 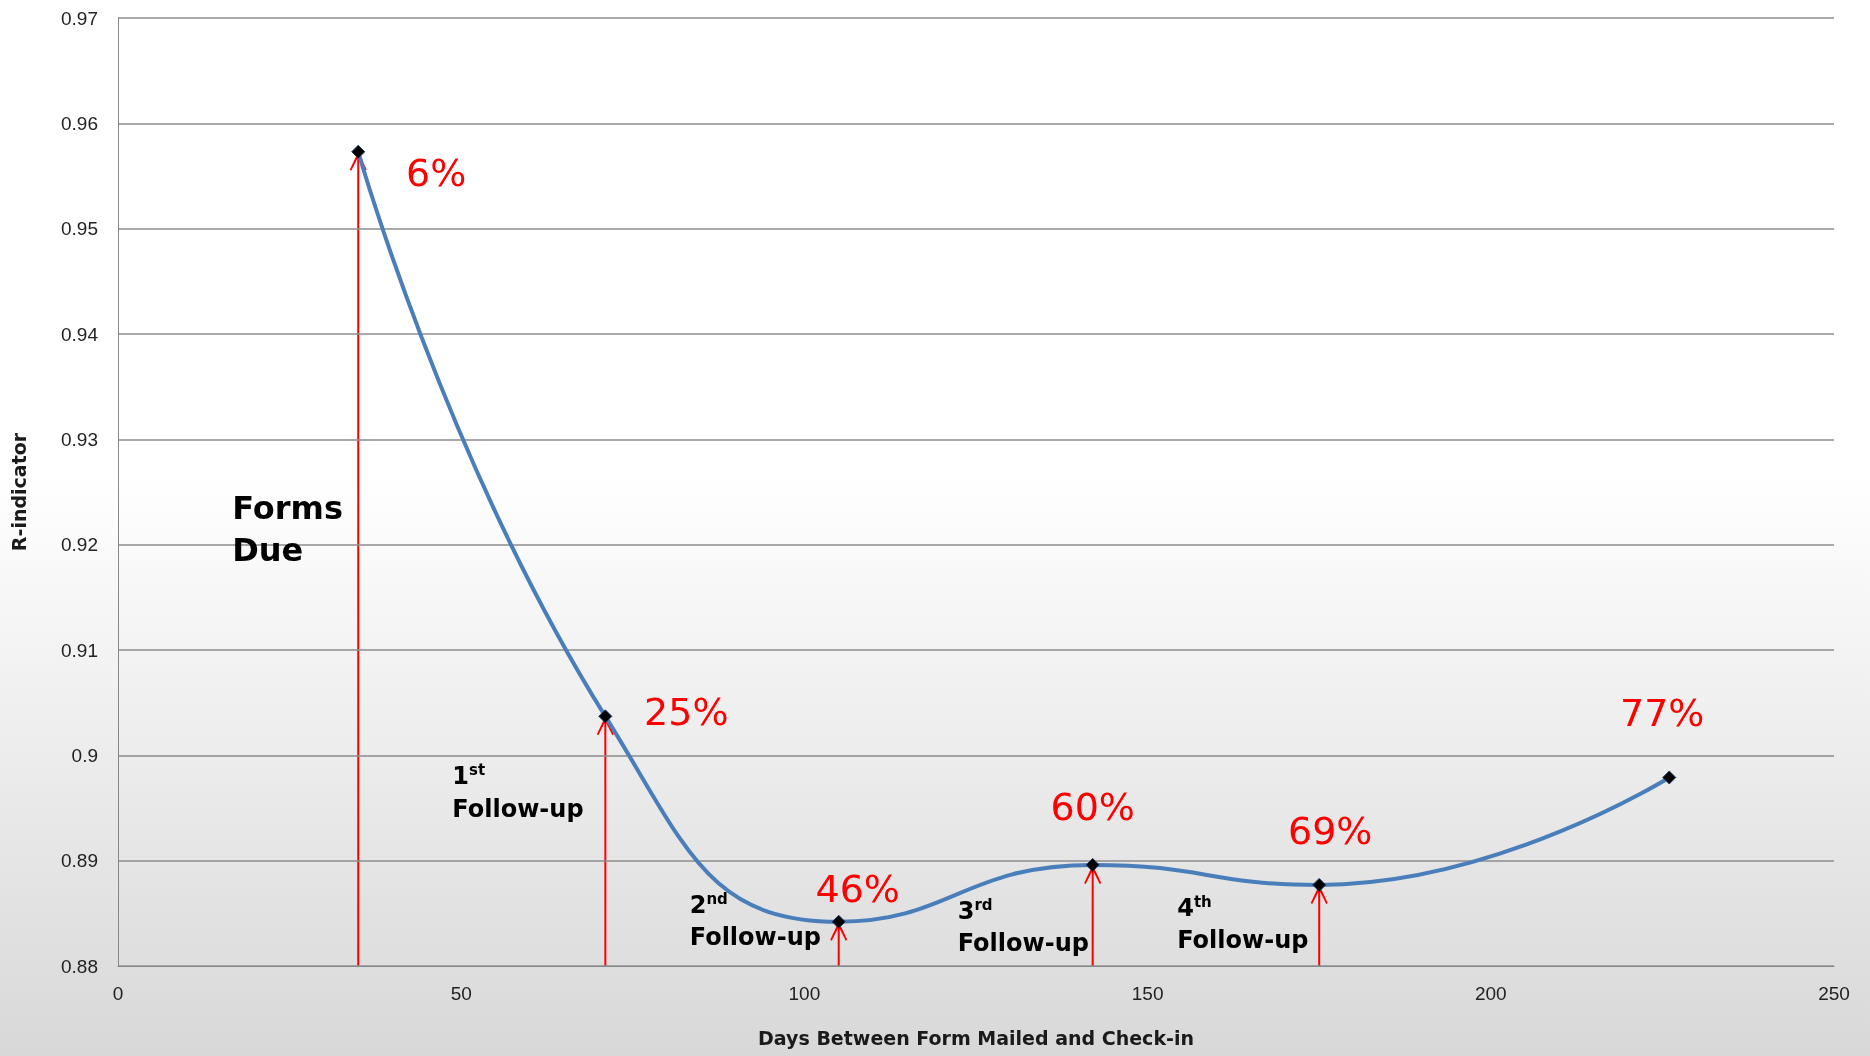 I want to click on annotation: 6%, so click(x=436, y=172).